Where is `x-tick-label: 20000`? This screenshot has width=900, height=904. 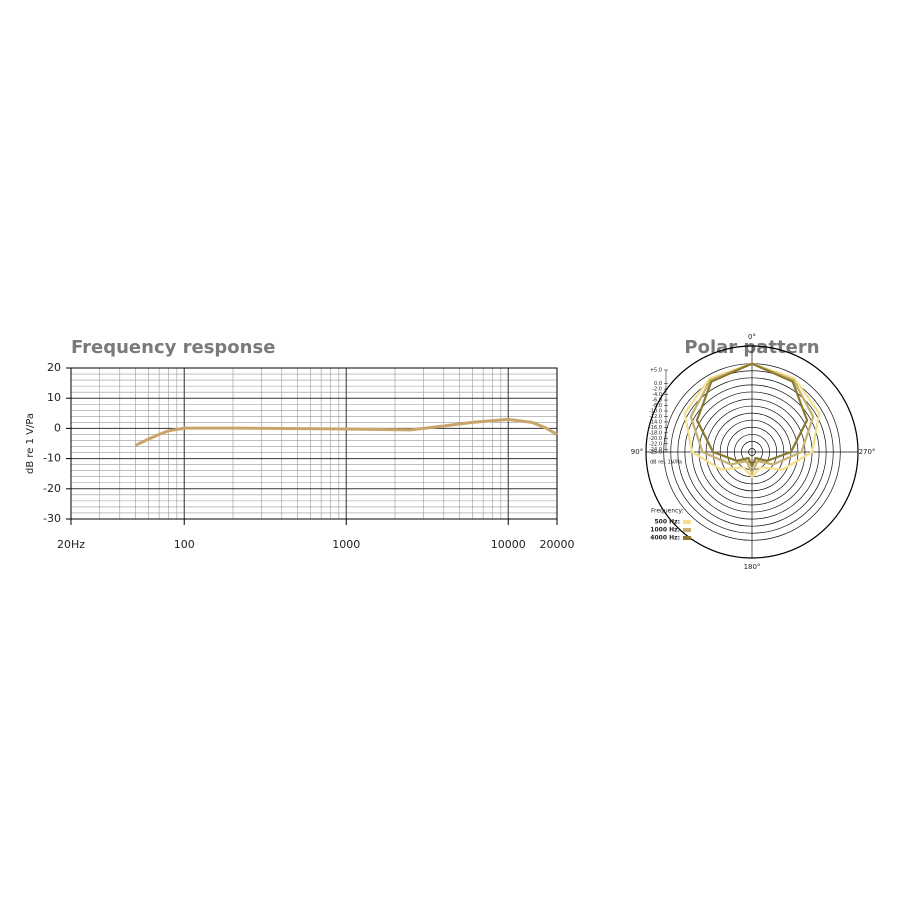 x-tick-label: 20000 is located at coordinates (557, 544).